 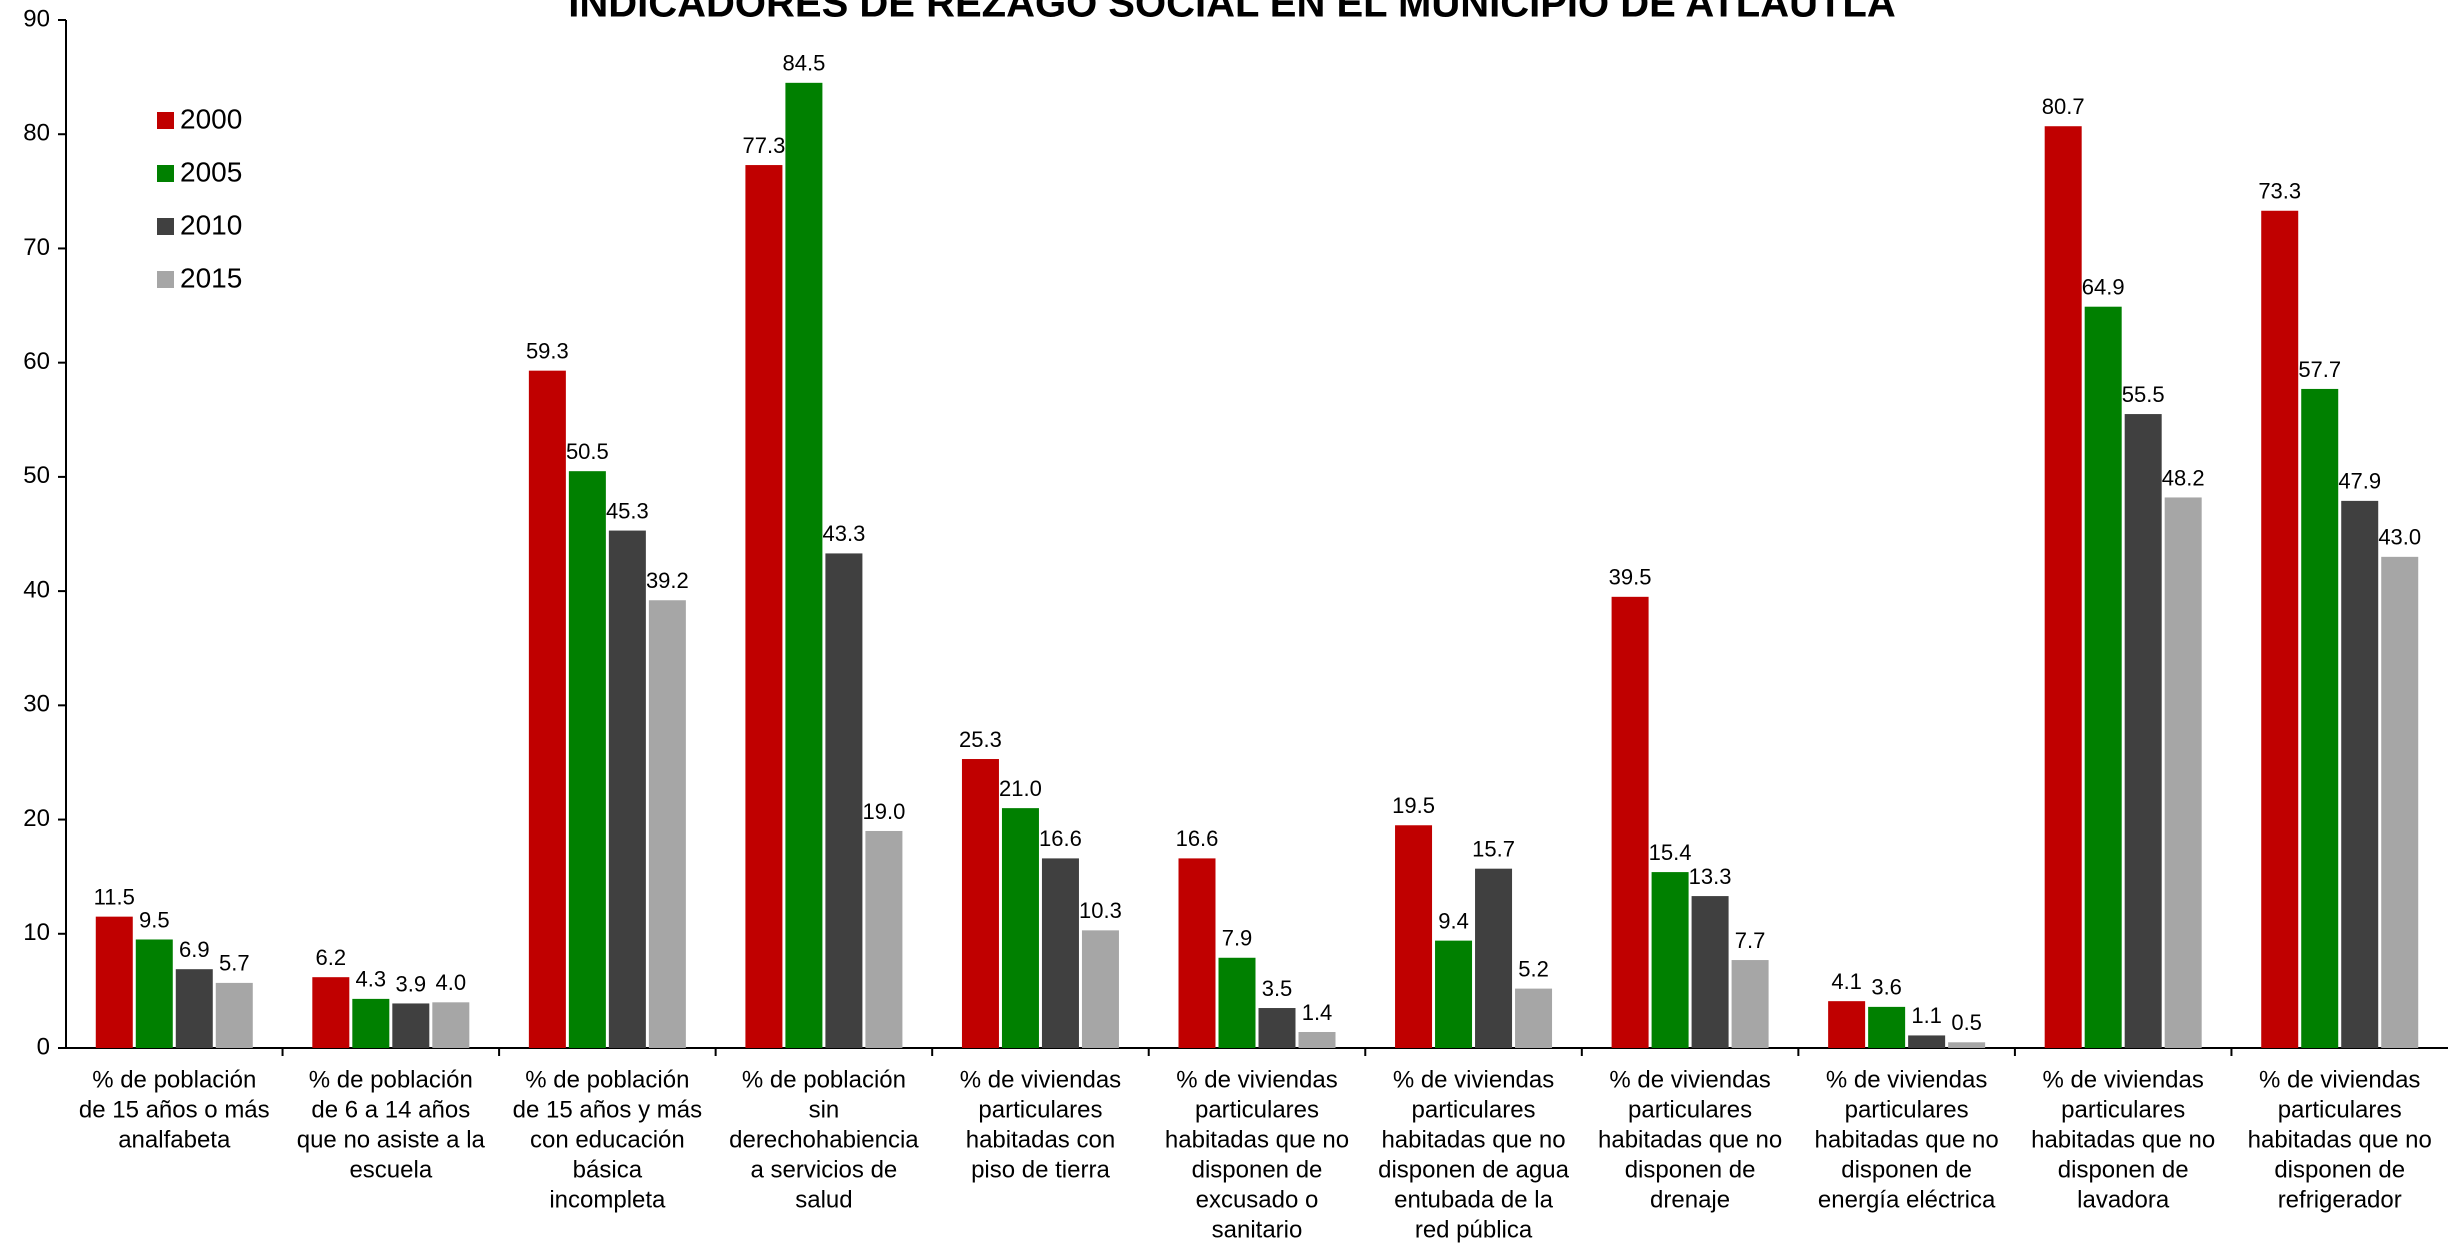 What do you see at coordinates (36, 18) in the screenshot?
I see `y-tick-label: 90` at bounding box center [36, 18].